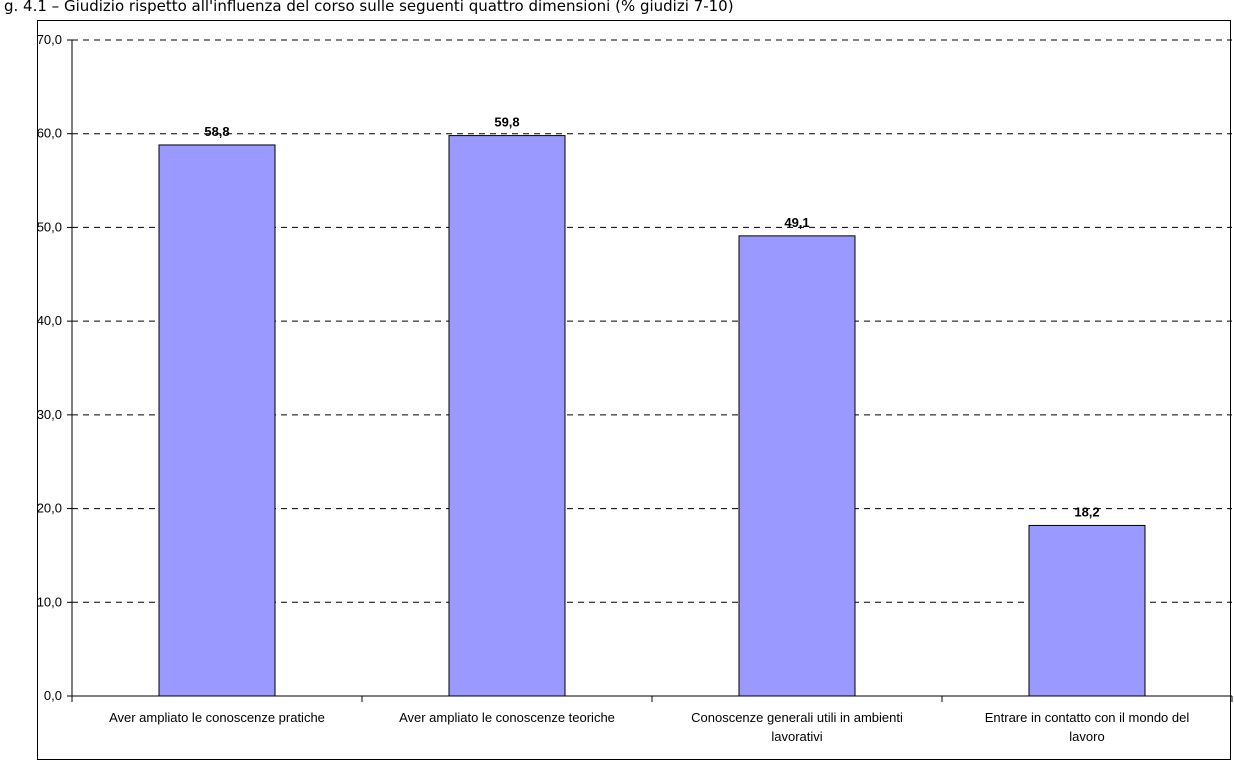 Image resolution: width=1234 pixels, height=765 pixels. What do you see at coordinates (53, 695) in the screenshot?
I see `y-tick-label: 0,0` at bounding box center [53, 695].